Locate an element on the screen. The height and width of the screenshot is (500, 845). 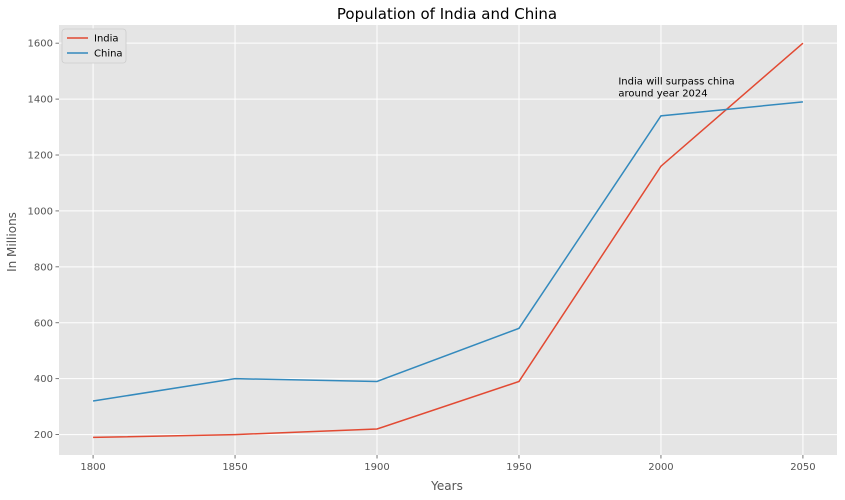
x-tick-label: 2050 is located at coordinates (802, 467).